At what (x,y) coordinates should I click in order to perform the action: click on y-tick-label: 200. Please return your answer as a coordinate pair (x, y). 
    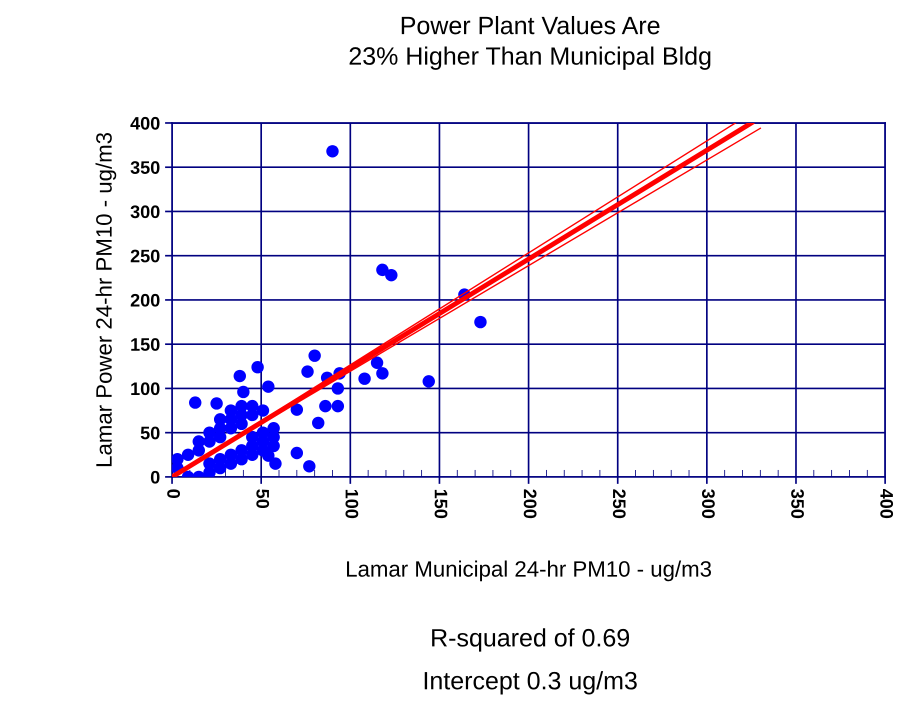
    Looking at the image, I should click on (145, 300).